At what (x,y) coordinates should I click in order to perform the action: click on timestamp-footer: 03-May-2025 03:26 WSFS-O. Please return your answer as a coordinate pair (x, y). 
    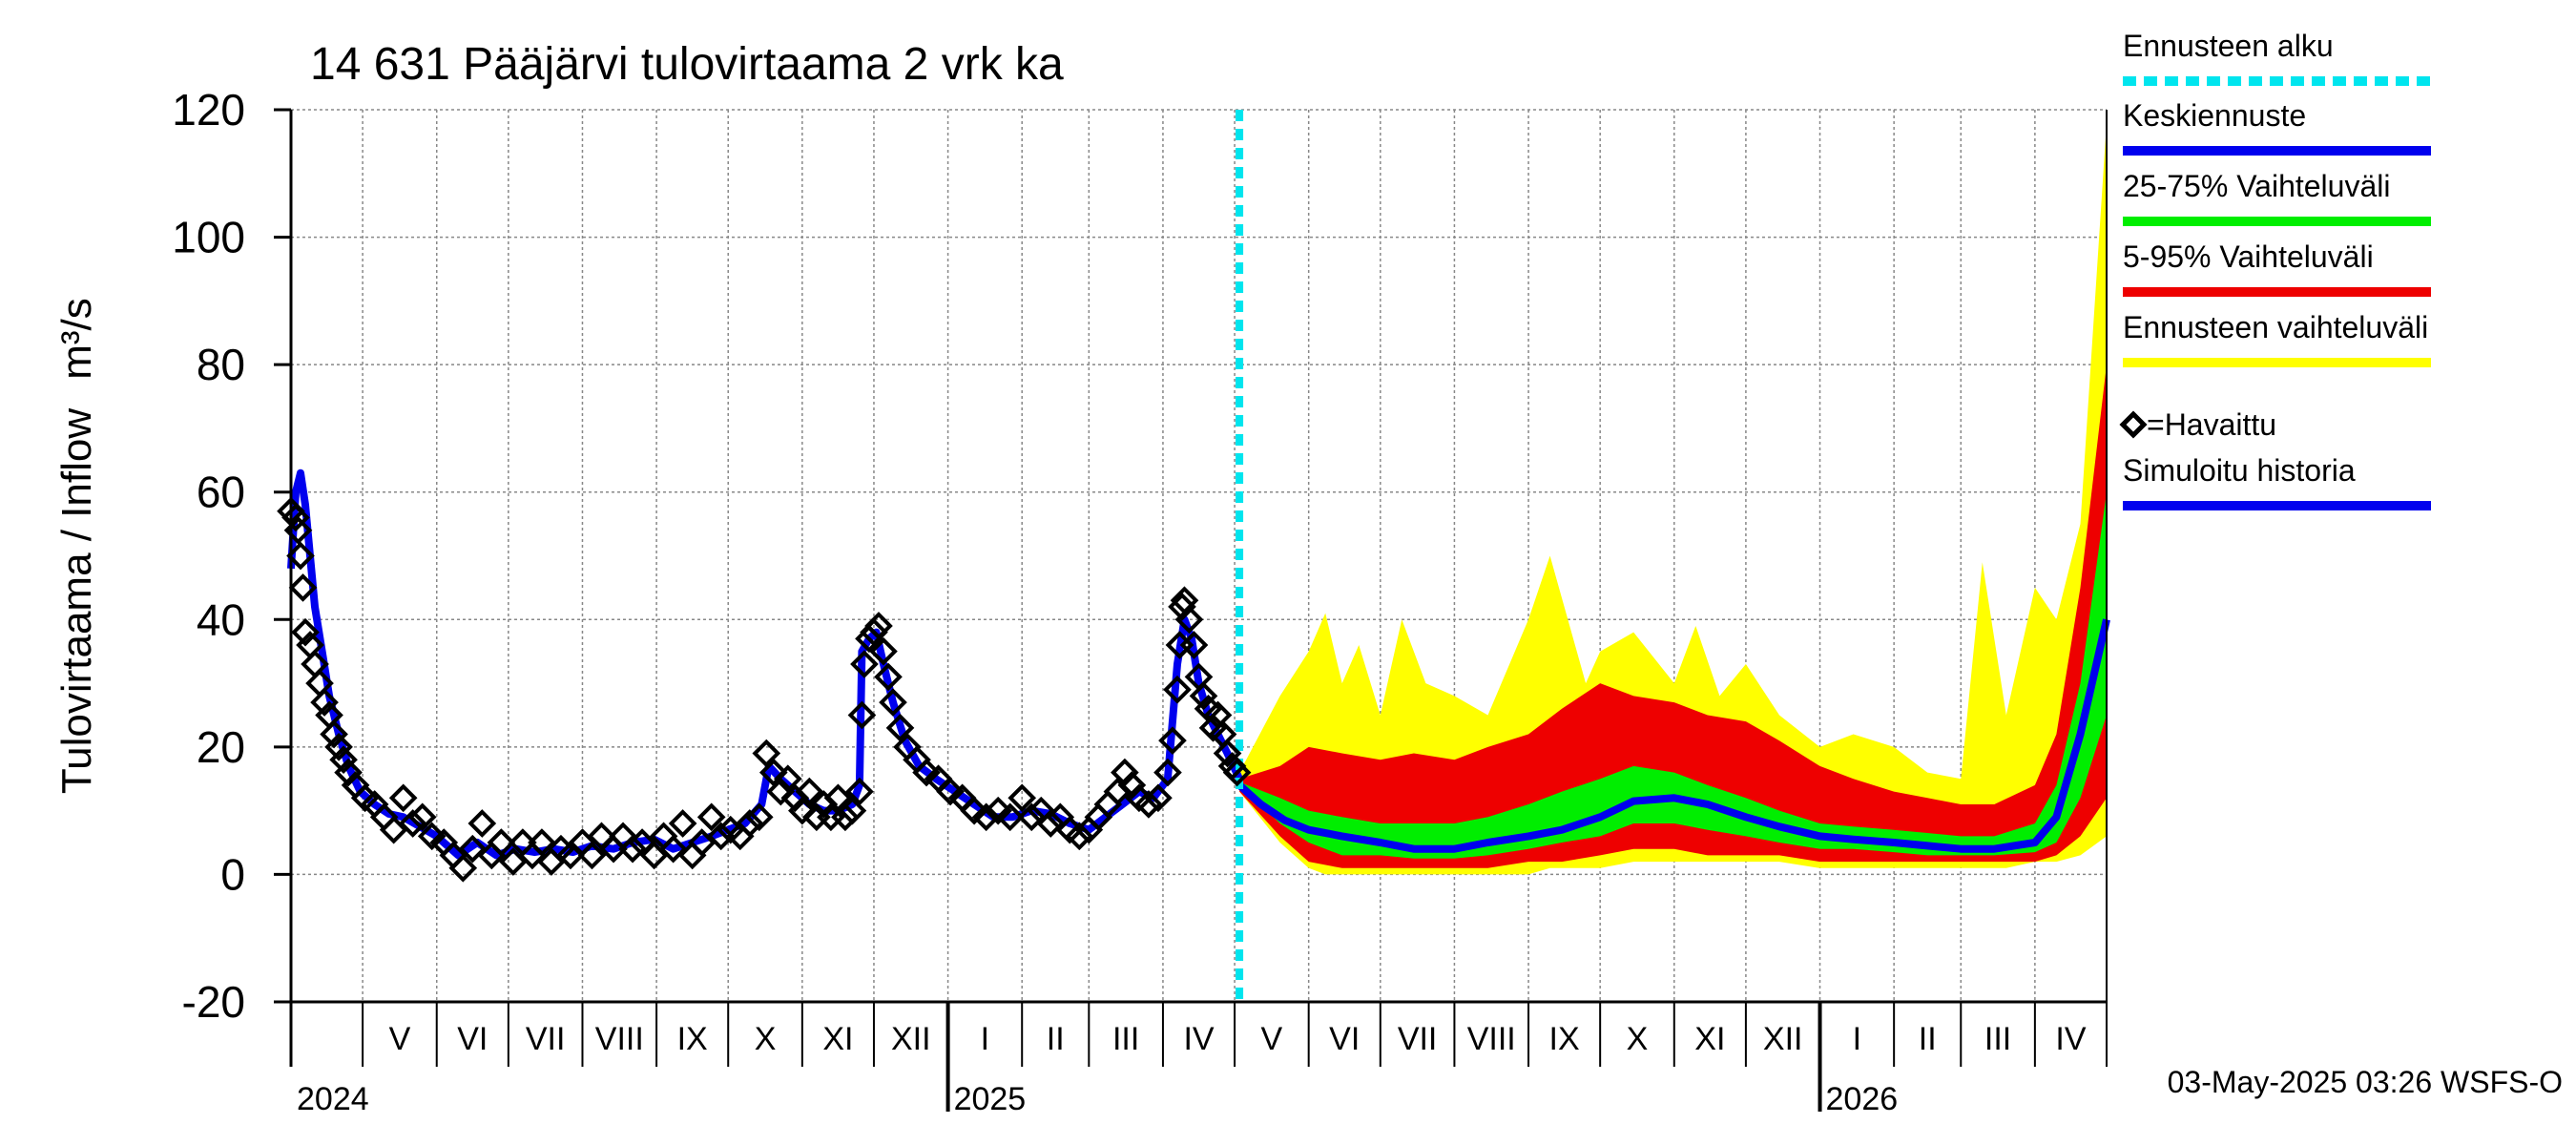
    Looking at the image, I should click on (2365, 1082).